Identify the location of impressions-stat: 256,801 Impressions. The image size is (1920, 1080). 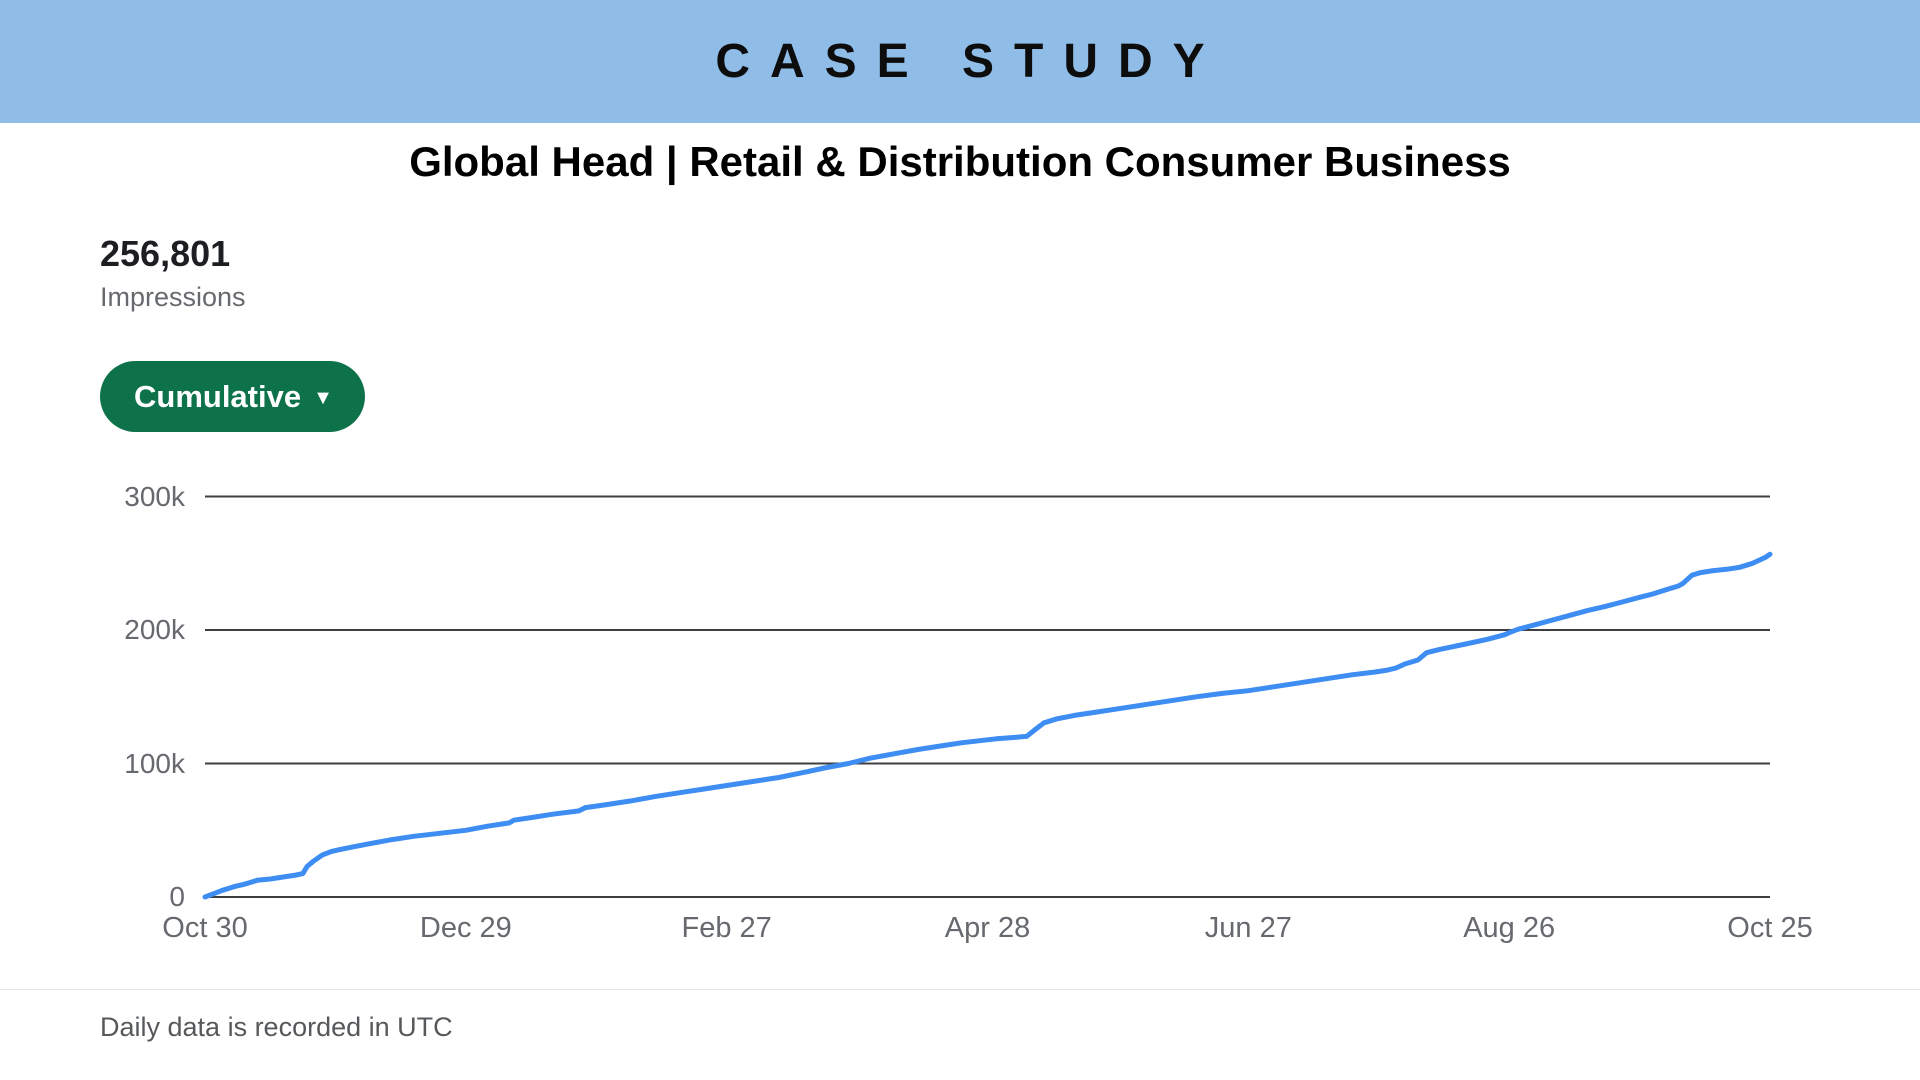
(173, 273).